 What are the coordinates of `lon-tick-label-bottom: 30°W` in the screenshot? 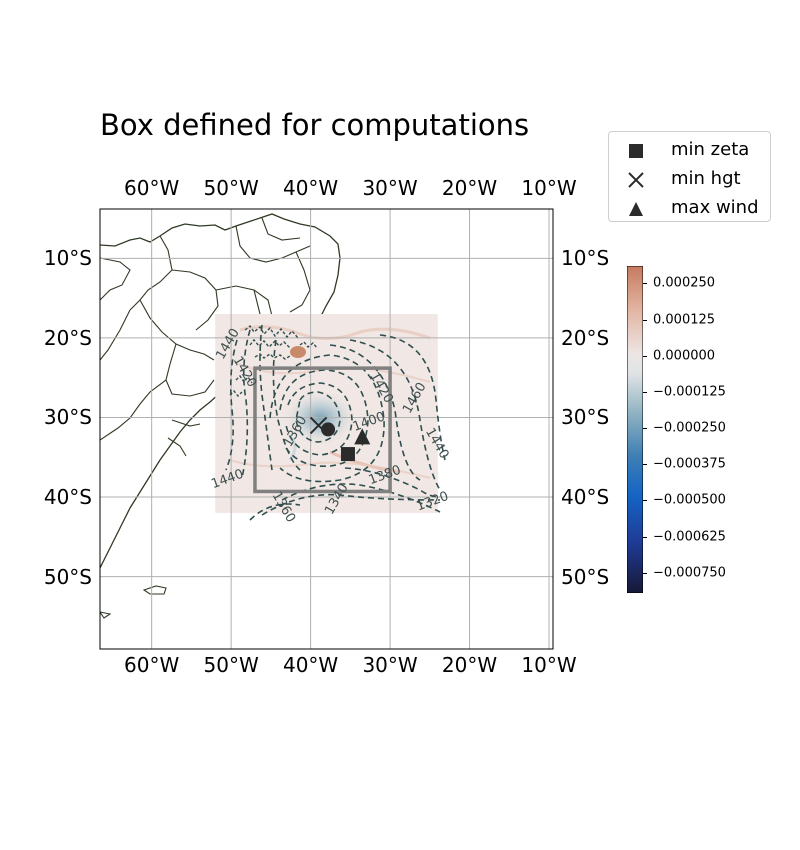 It's located at (390, 665).